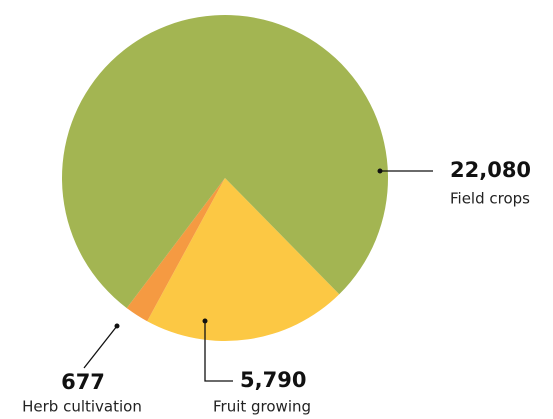  I want to click on category-label: Field crops, so click(490, 199).